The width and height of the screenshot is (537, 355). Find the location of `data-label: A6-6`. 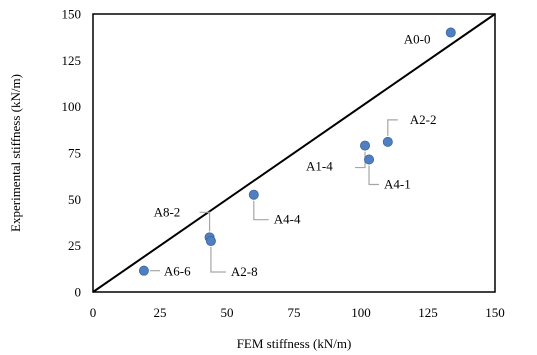

data-label: A6-6 is located at coordinates (177, 271).